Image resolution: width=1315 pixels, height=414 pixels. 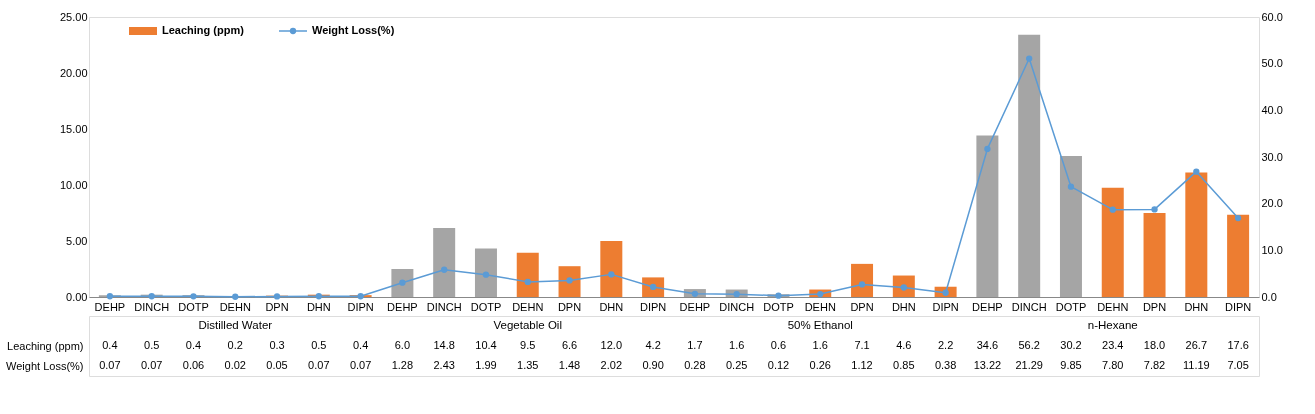 I want to click on data-label: 0.6, so click(x=778, y=345).